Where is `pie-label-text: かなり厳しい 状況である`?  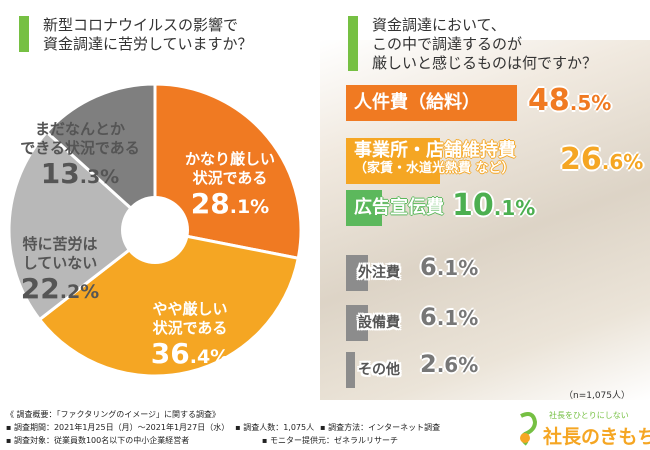 pie-label-text: かなり厳しい 状況である is located at coordinates (230, 168).